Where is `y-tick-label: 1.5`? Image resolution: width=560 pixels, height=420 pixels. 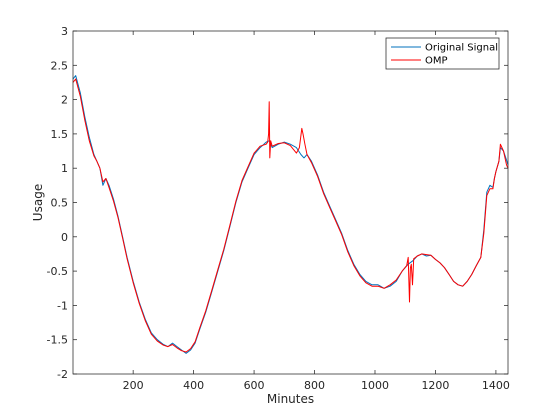 y-tick-label: 1.5 is located at coordinates (60, 134).